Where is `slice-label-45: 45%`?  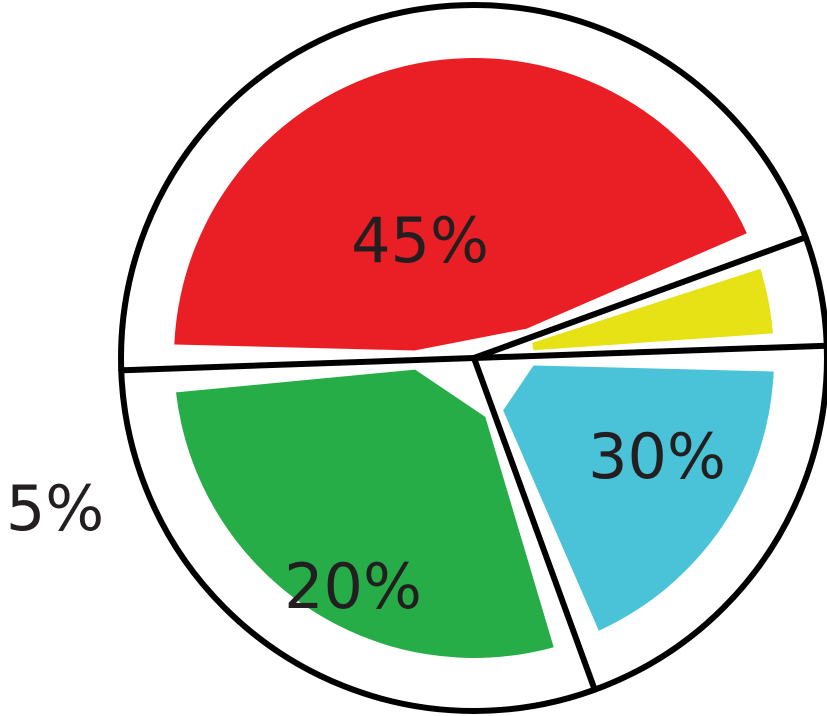 slice-label-45: 45% is located at coordinates (420, 240).